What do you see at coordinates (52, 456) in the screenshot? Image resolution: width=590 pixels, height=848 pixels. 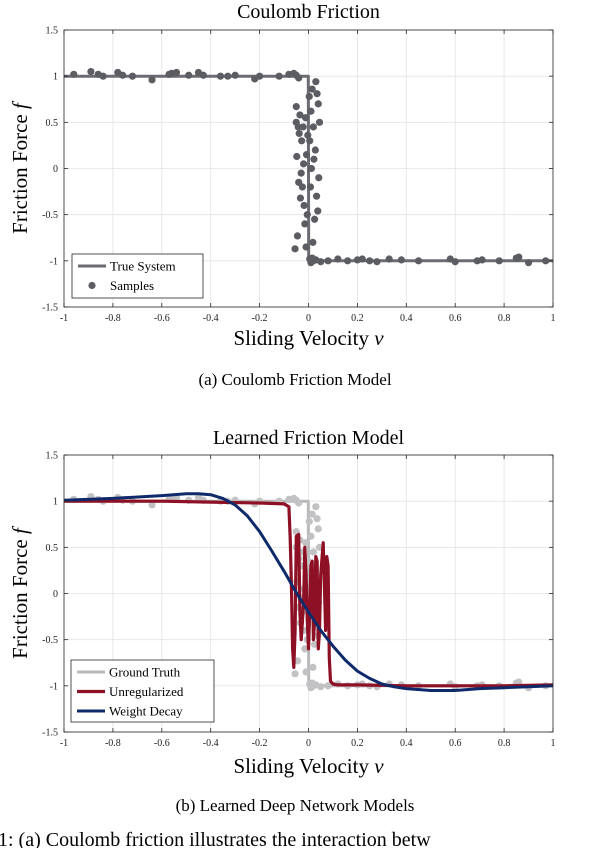 I see `y-tick-label: 1.5` at bounding box center [52, 456].